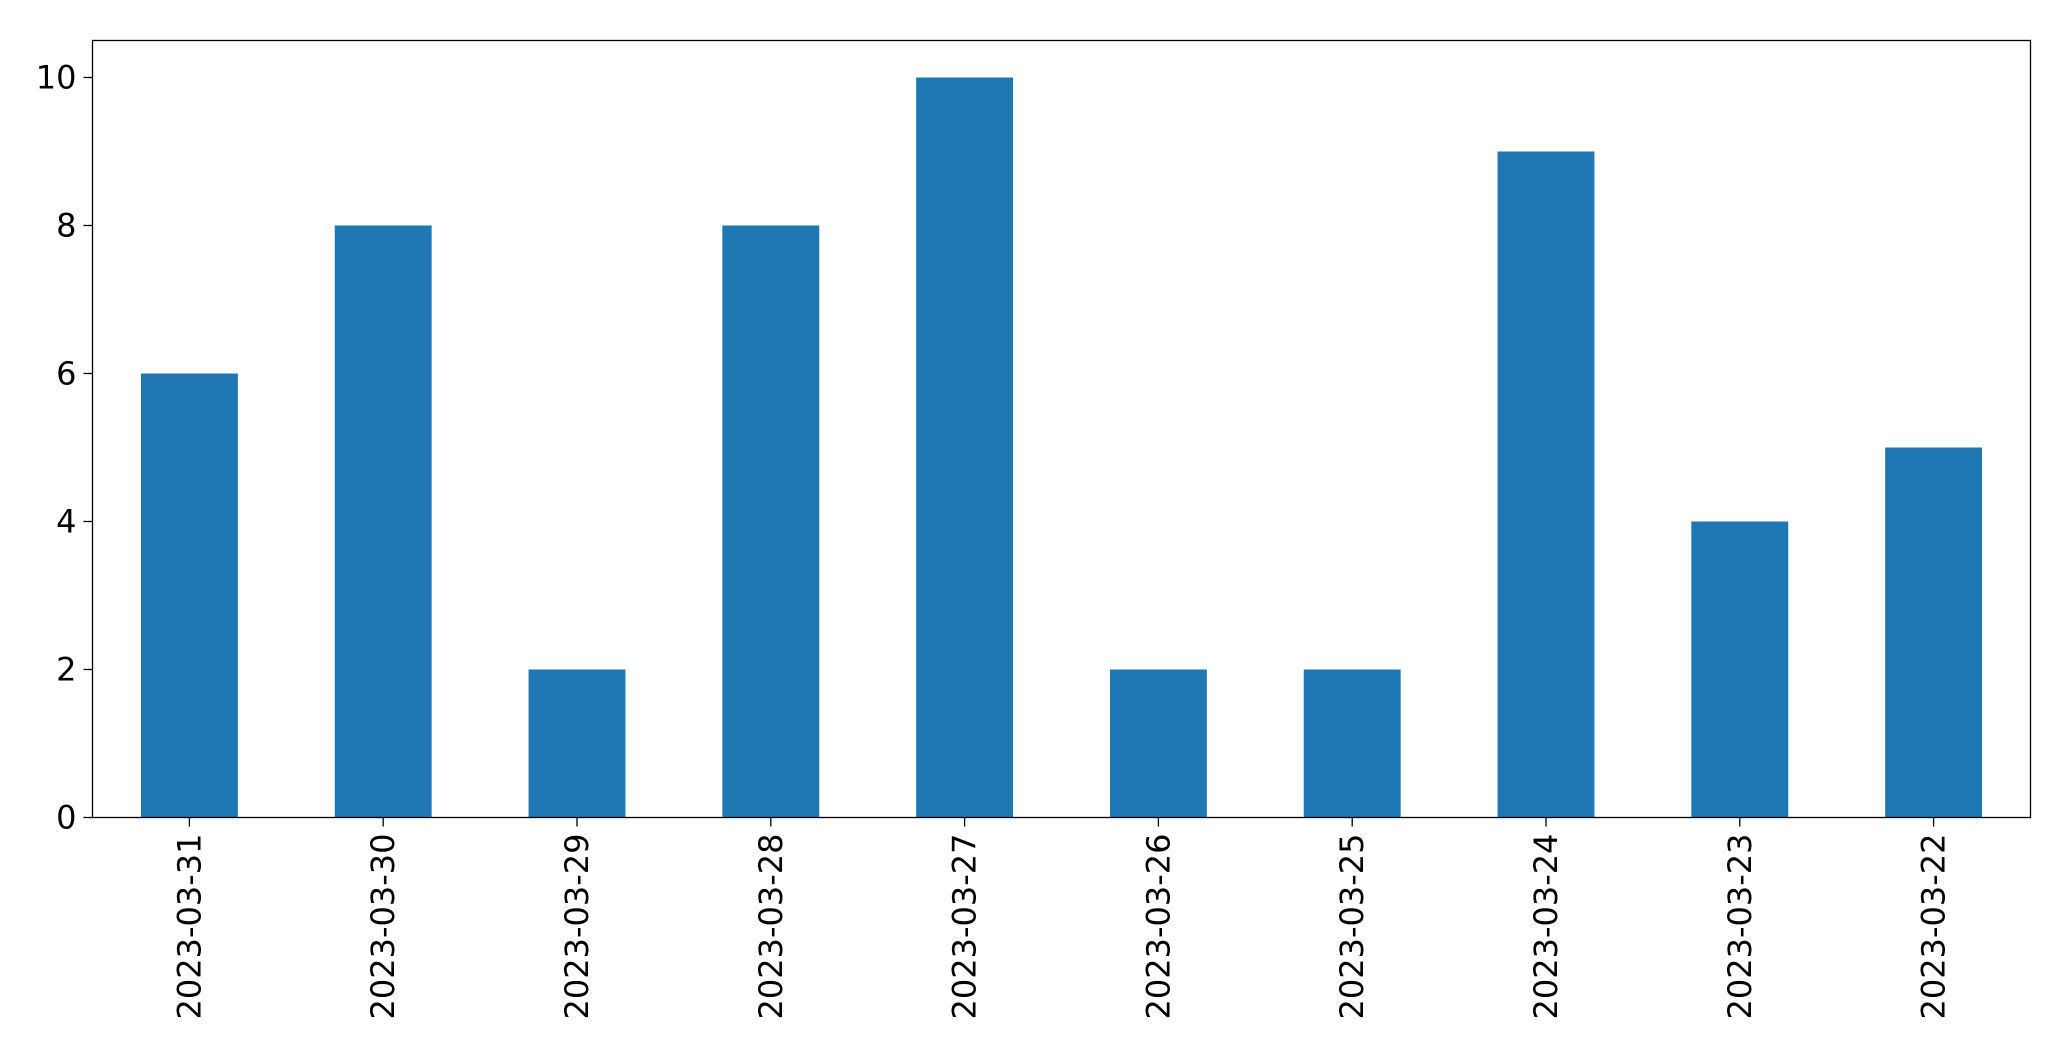 Image resolution: width=2071 pixels, height=1061 pixels. I want to click on y-tick-label: 2, so click(66, 670).